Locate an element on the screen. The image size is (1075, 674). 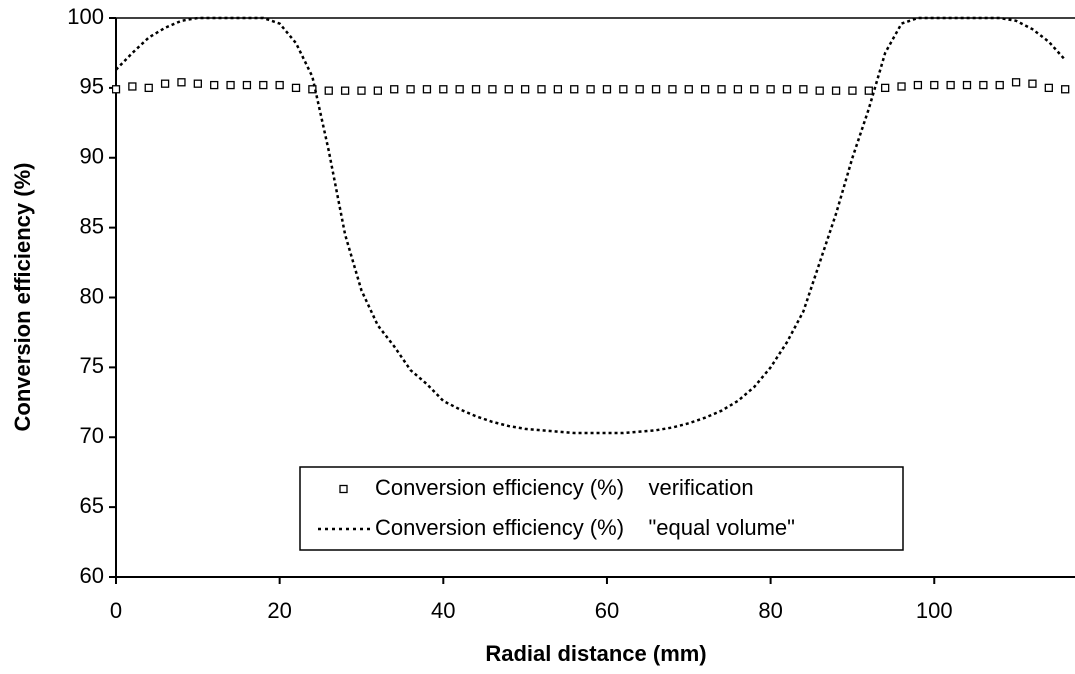
y-tick-label: 80 is located at coordinates (92, 295).